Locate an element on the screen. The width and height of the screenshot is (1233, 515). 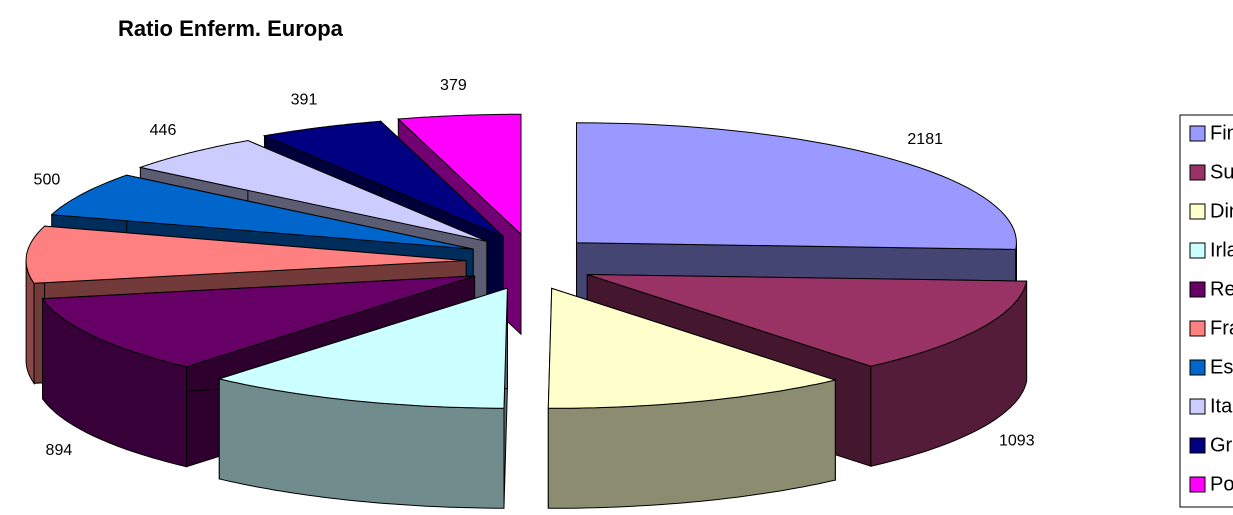
legend-label: Francia is located at coordinates (1221, 328).